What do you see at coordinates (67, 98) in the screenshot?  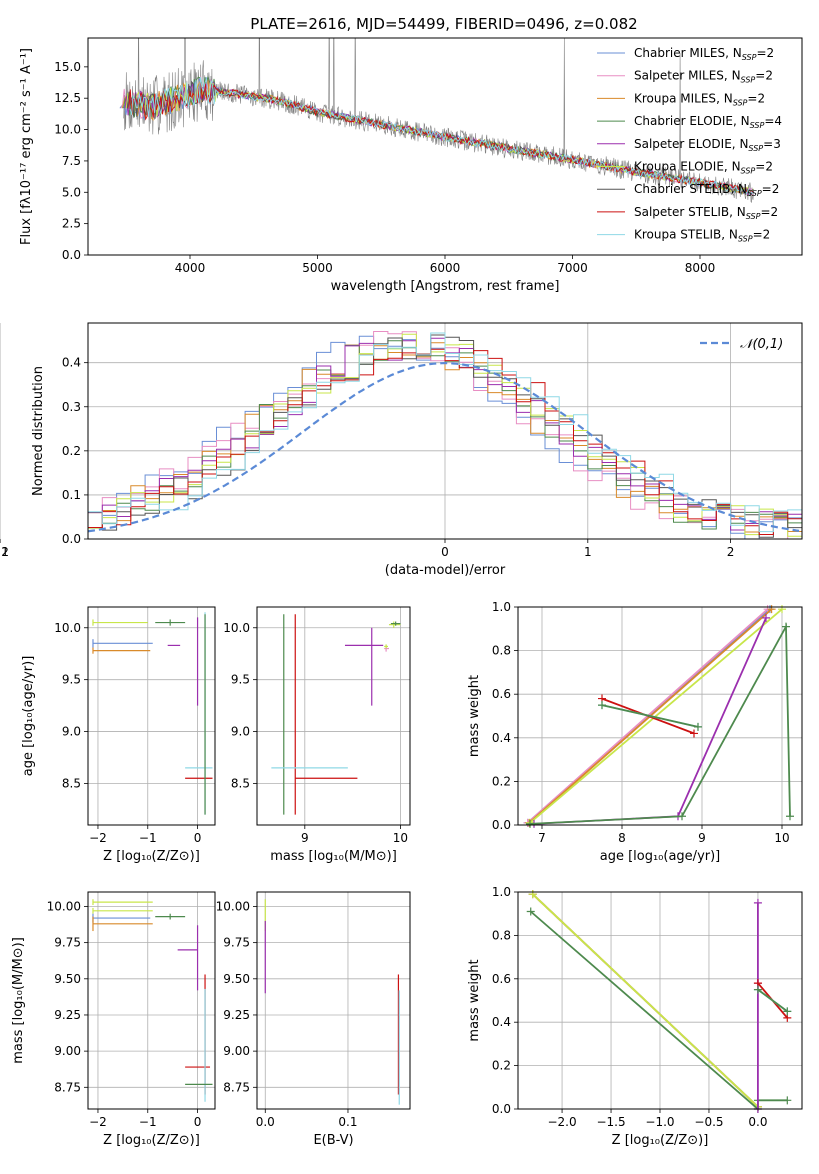 I see `y-tick-label: 12.5` at bounding box center [67, 98].